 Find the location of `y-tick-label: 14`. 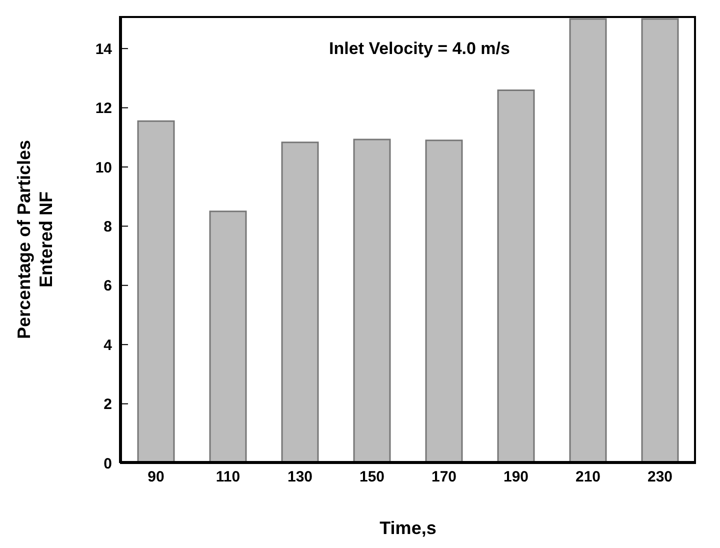

y-tick-label: 14 is located at coordinates (104, 49).